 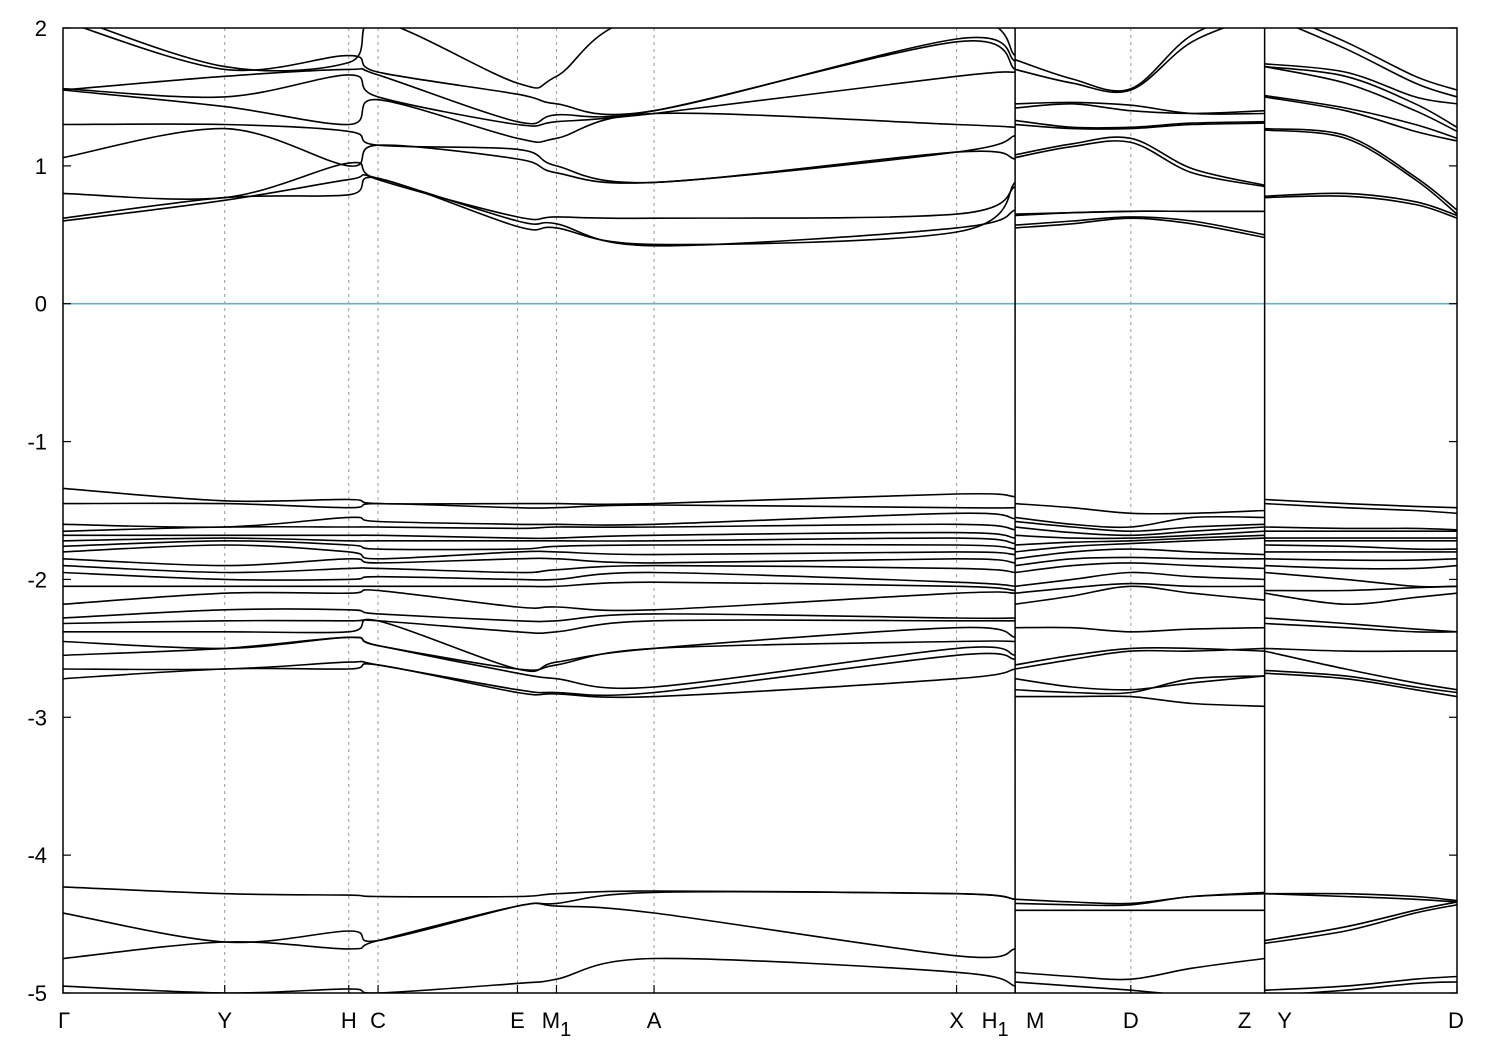 What do you see at coordinates (37, 855) in the screenshot?
I see `y-tick-label: -4` at bounding box center [37, 855].